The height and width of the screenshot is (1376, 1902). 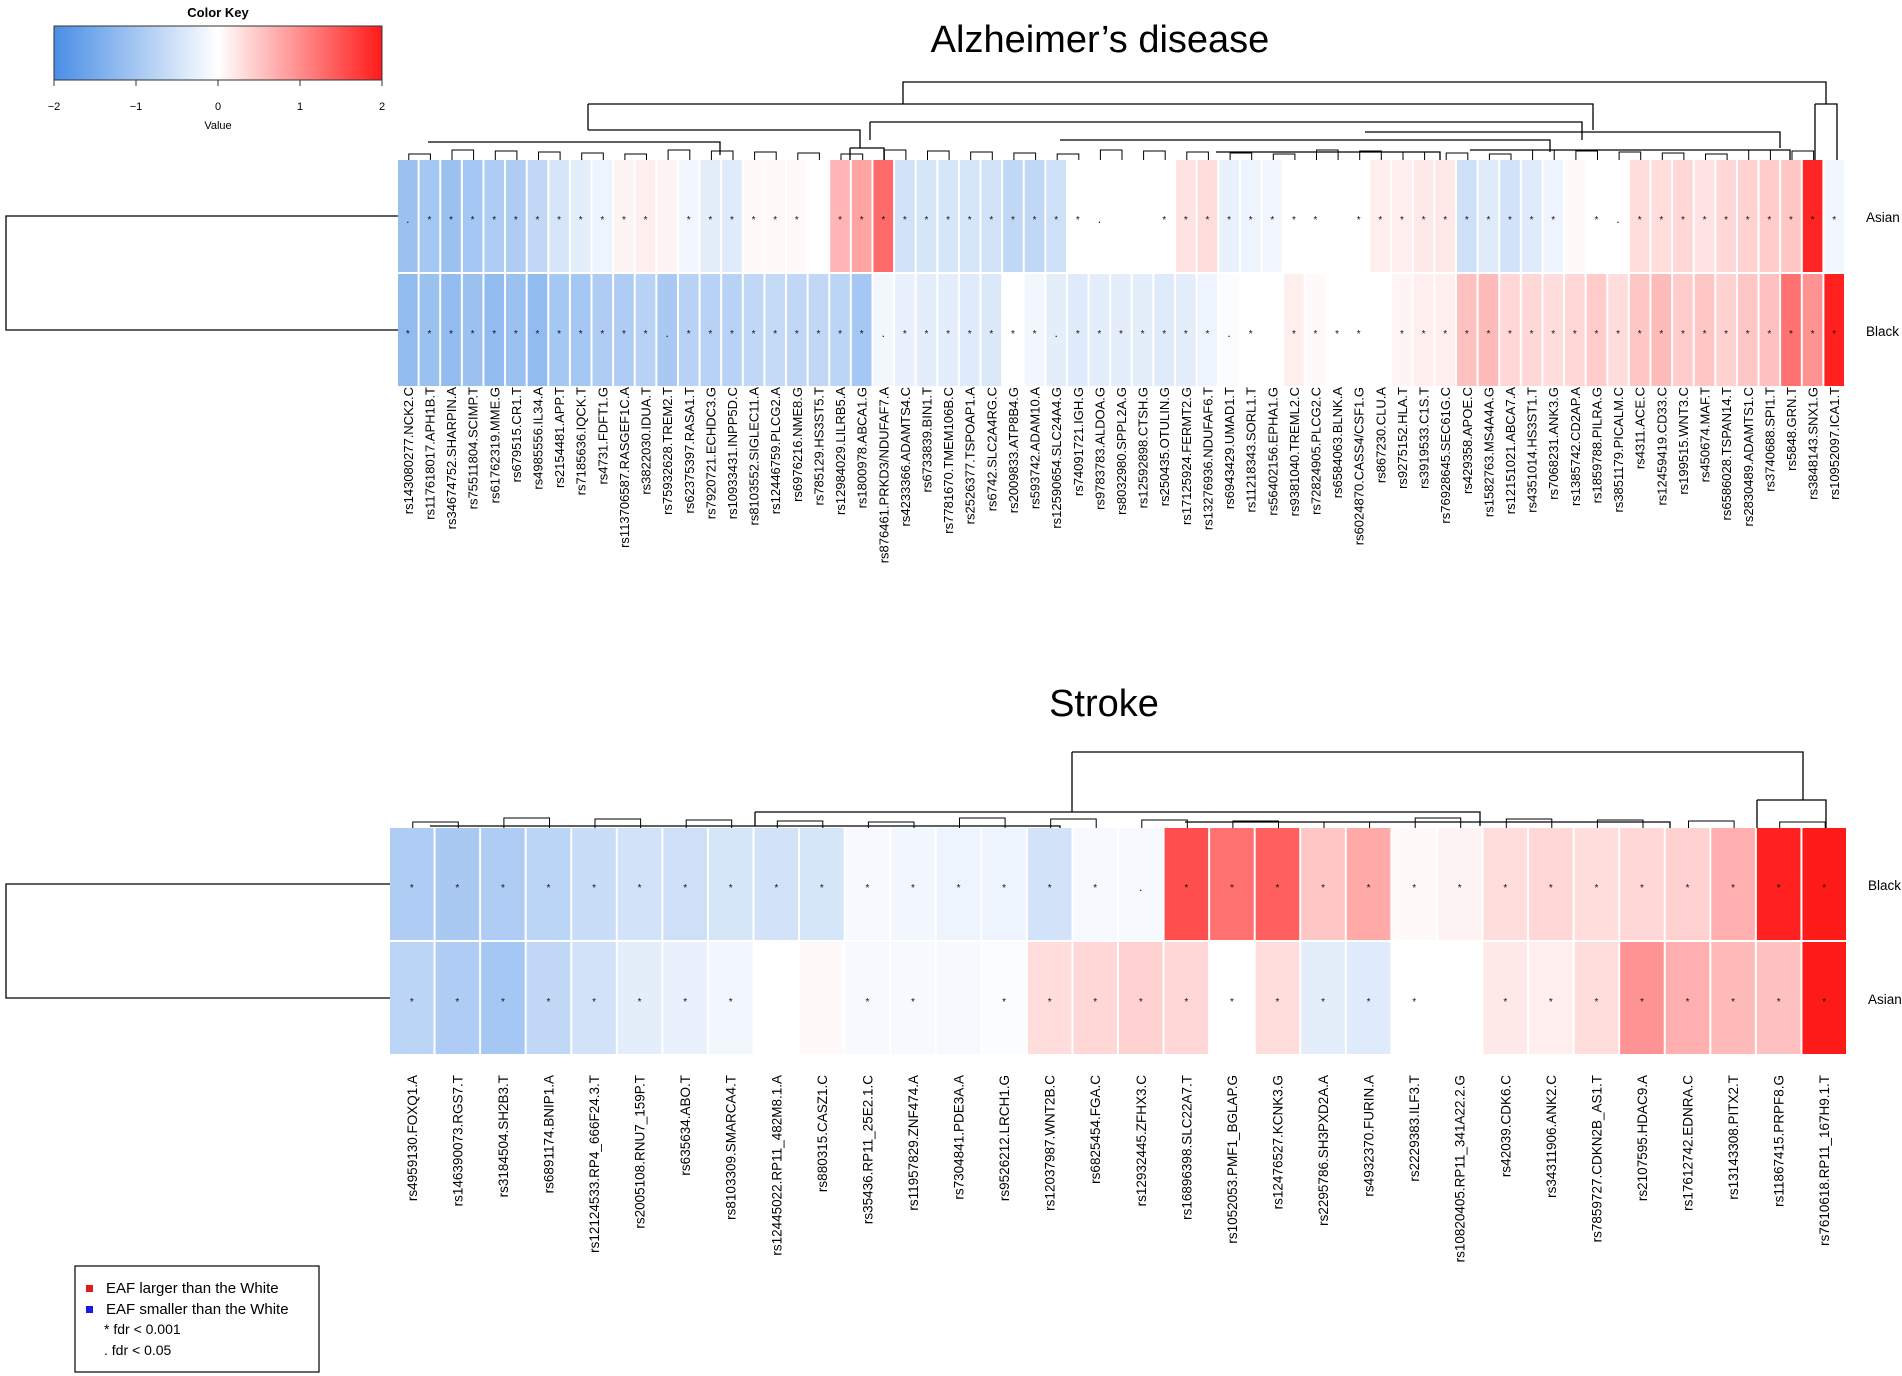 What do you see at coordinates (1532, 450) in the screenshot?
I see `alz-column-label: rs4351014.HS3ST1.T` at bounding box center [1532, 450].